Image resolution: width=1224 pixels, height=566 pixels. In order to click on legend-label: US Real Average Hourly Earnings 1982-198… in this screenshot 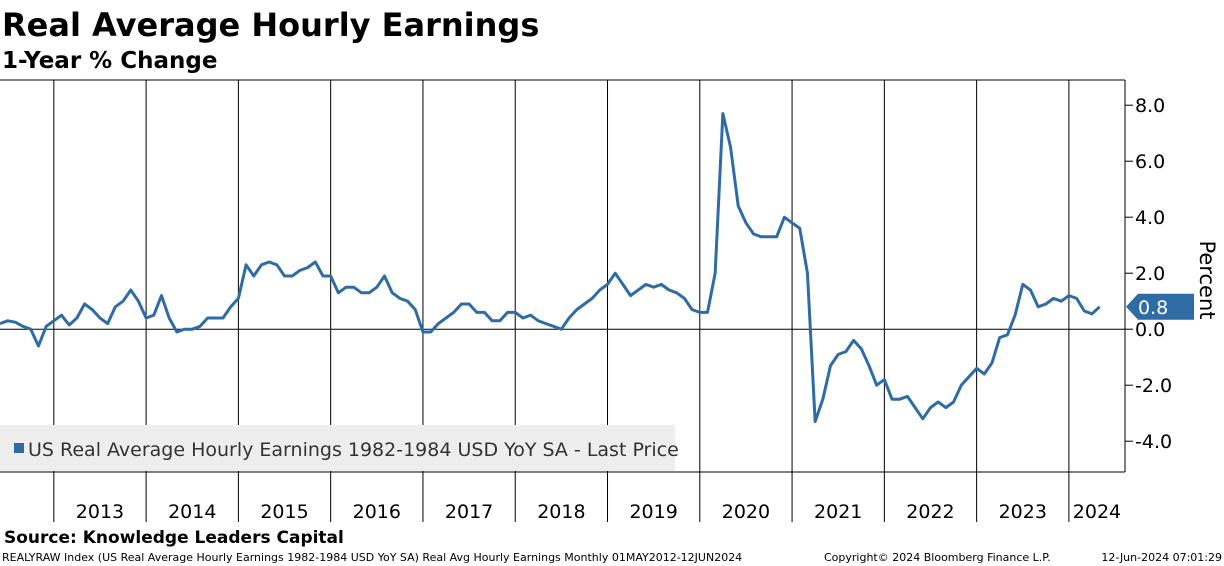, I will do `click(353, 450)`.